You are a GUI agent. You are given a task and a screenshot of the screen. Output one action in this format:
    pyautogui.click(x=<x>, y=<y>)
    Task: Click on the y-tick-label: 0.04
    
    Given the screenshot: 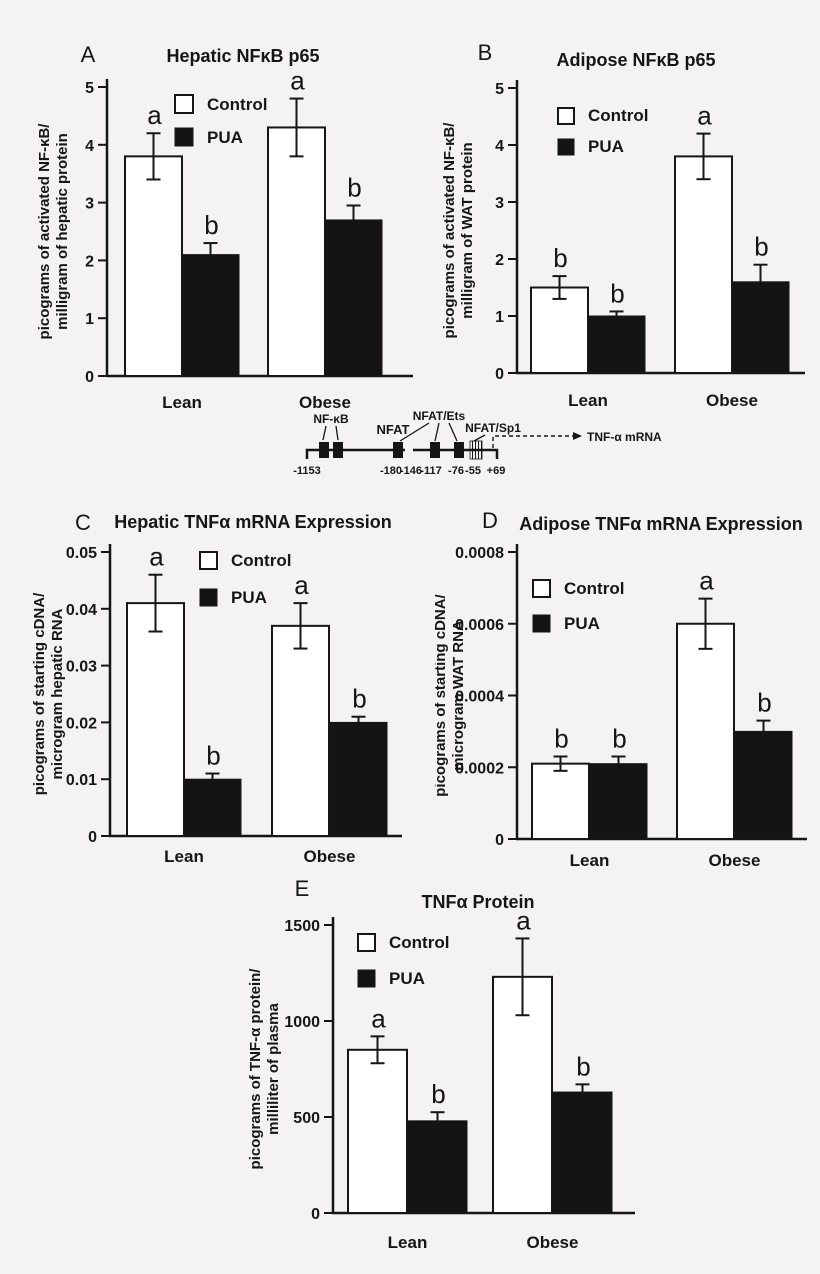 What is the action you would take?
    pyautogui.click(x=81, y=610)
    